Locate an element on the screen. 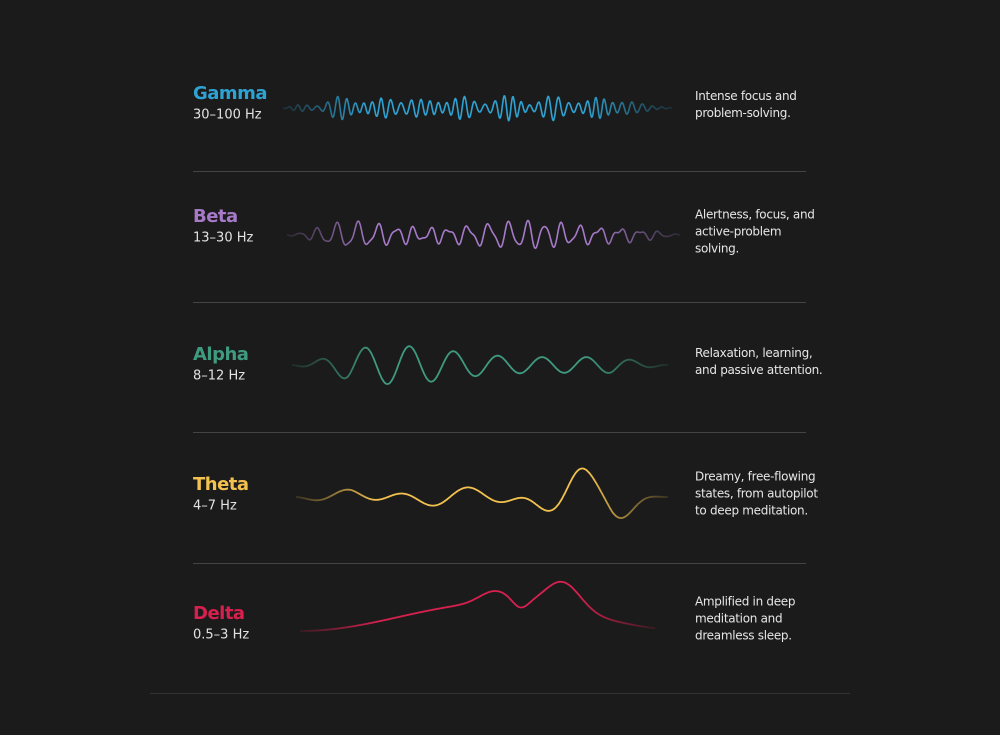  description-line: dreamless sleep. is located at coordinates (743, 636).